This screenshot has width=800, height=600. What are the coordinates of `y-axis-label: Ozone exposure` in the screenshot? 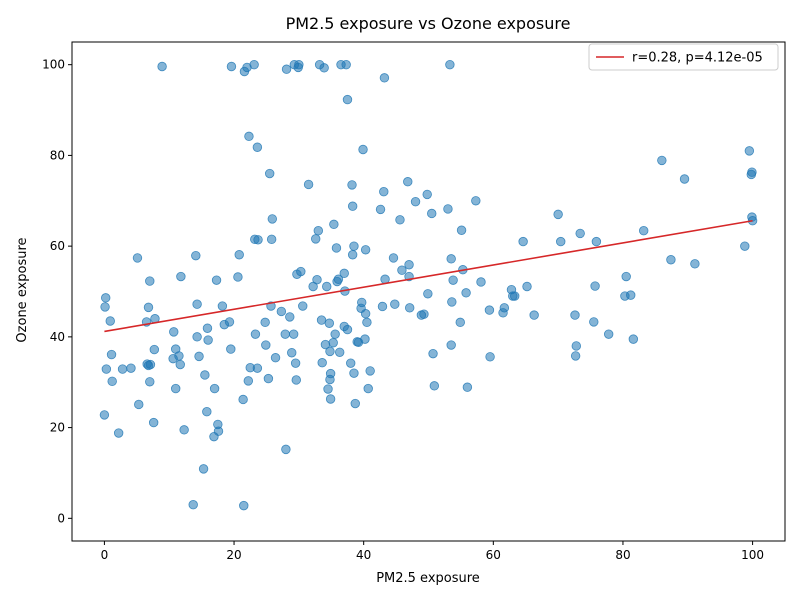 It's located at (22, 289).